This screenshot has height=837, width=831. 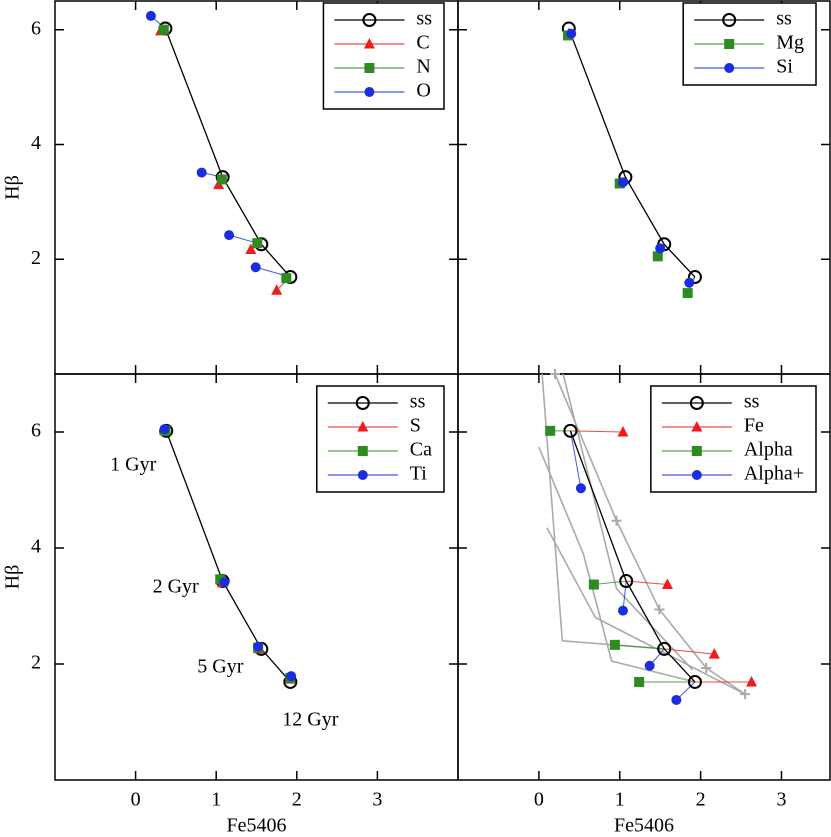 What do you see at coordinates (297, 800) in the screenshot?
I see `x-tick-label: 2` at bounding box center [297, 800].